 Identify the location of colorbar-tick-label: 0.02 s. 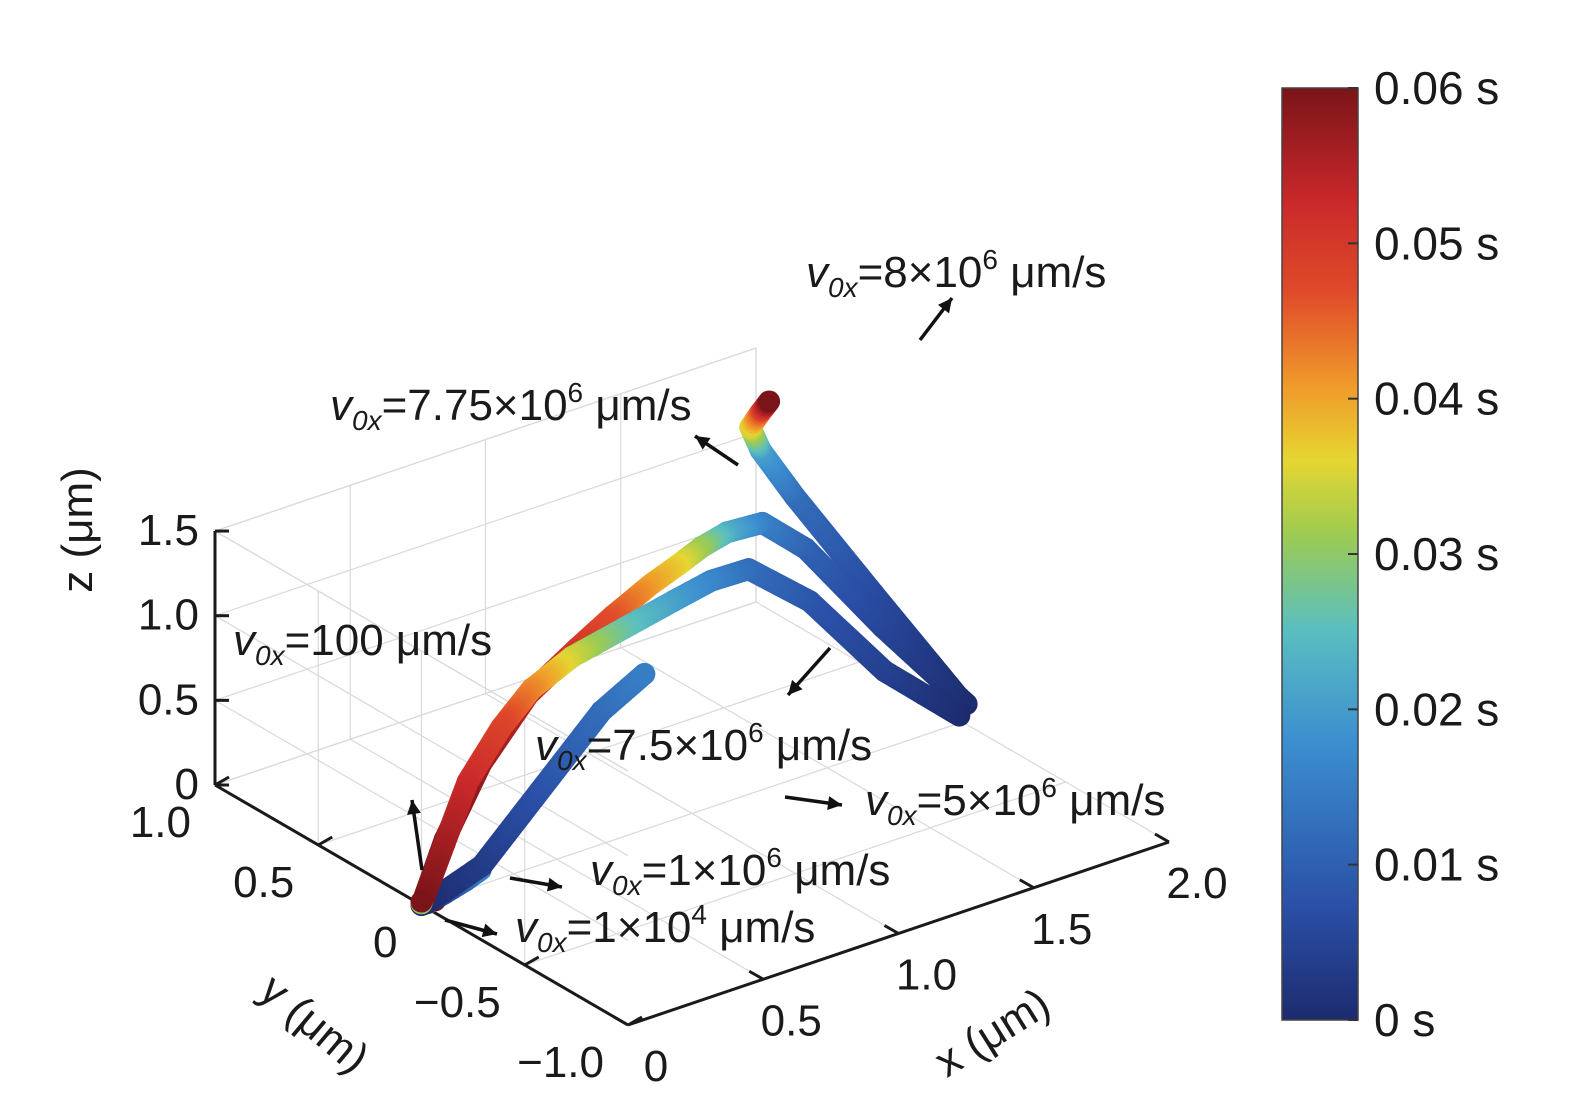
(1436, 709).